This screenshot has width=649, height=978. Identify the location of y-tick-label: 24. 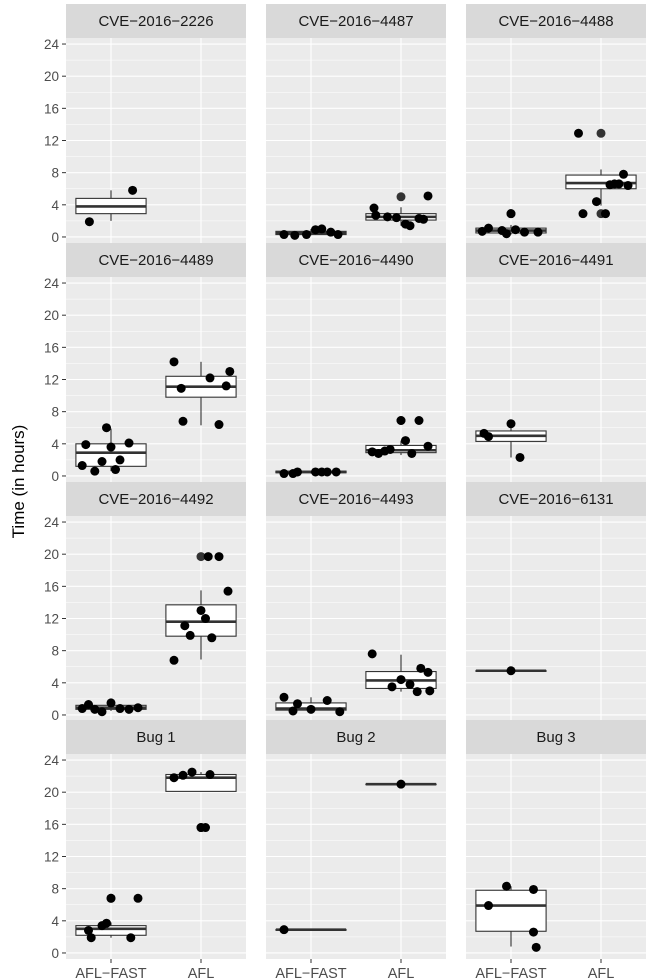
(52, 522).